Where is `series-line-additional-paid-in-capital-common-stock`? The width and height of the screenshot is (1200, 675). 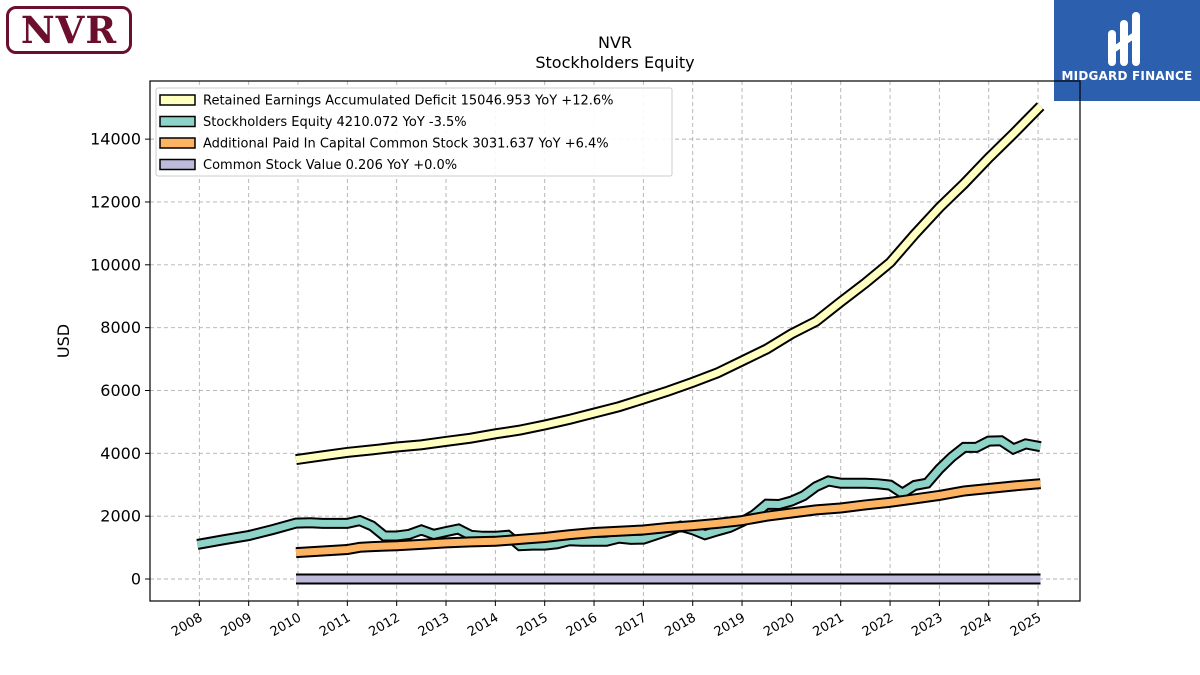
series-line-additional-paid-in-capital-common-stock is located at coordinates (668, 518).